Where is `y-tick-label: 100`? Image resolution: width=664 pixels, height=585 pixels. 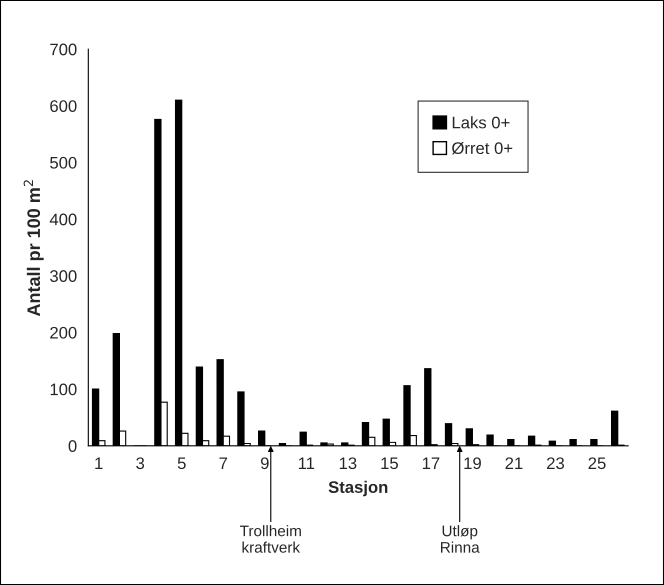 y-tick-label: 100 is located at coordinates (63, 390).